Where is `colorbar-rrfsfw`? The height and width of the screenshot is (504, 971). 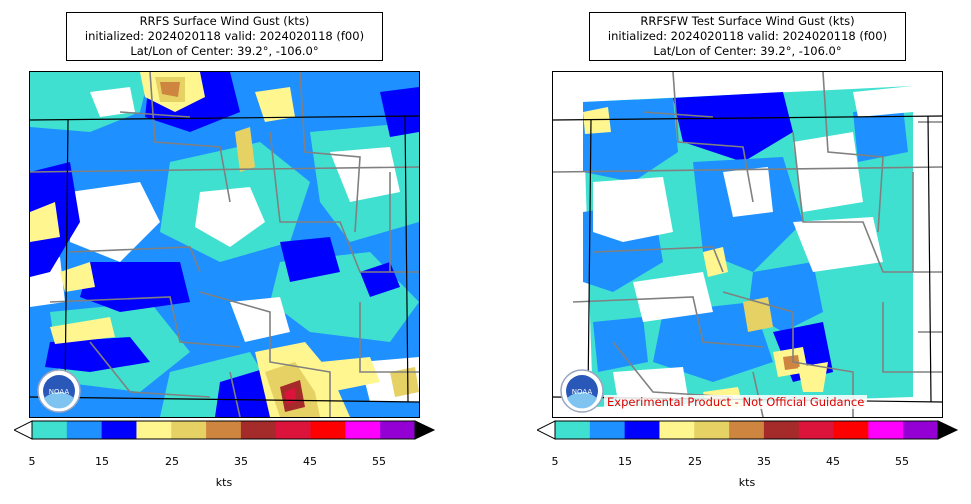 colorbar-rrfsfw is located at coordinates (747, 432).